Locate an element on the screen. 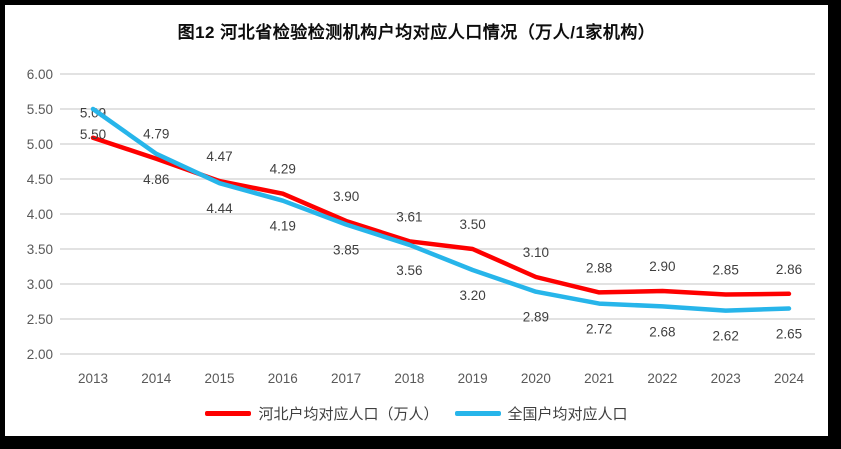 Image resolution: width=841 pixels, height=449 pixels. x-tick-label: 2021 is located at coordinates (599, 378).